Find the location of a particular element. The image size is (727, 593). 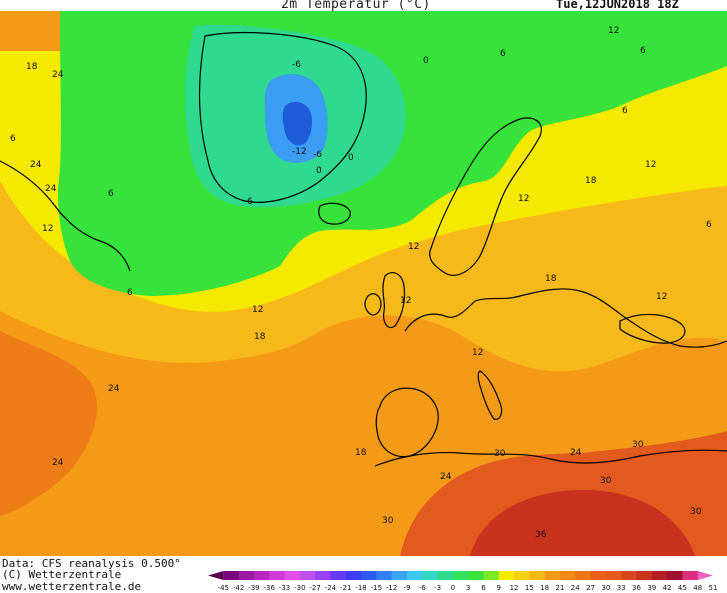

data-source: Data: CFS reanalysis 0.500° is located at coordinates (91, 563).